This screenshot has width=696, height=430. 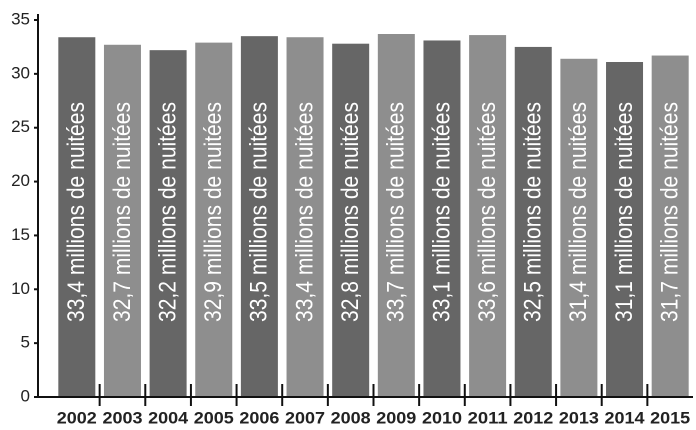 What do you see at coordinates (350, 212) in the screenshot?
I see `value-label: 32,8 millions de nuitées` at bounding box center [350, 212].